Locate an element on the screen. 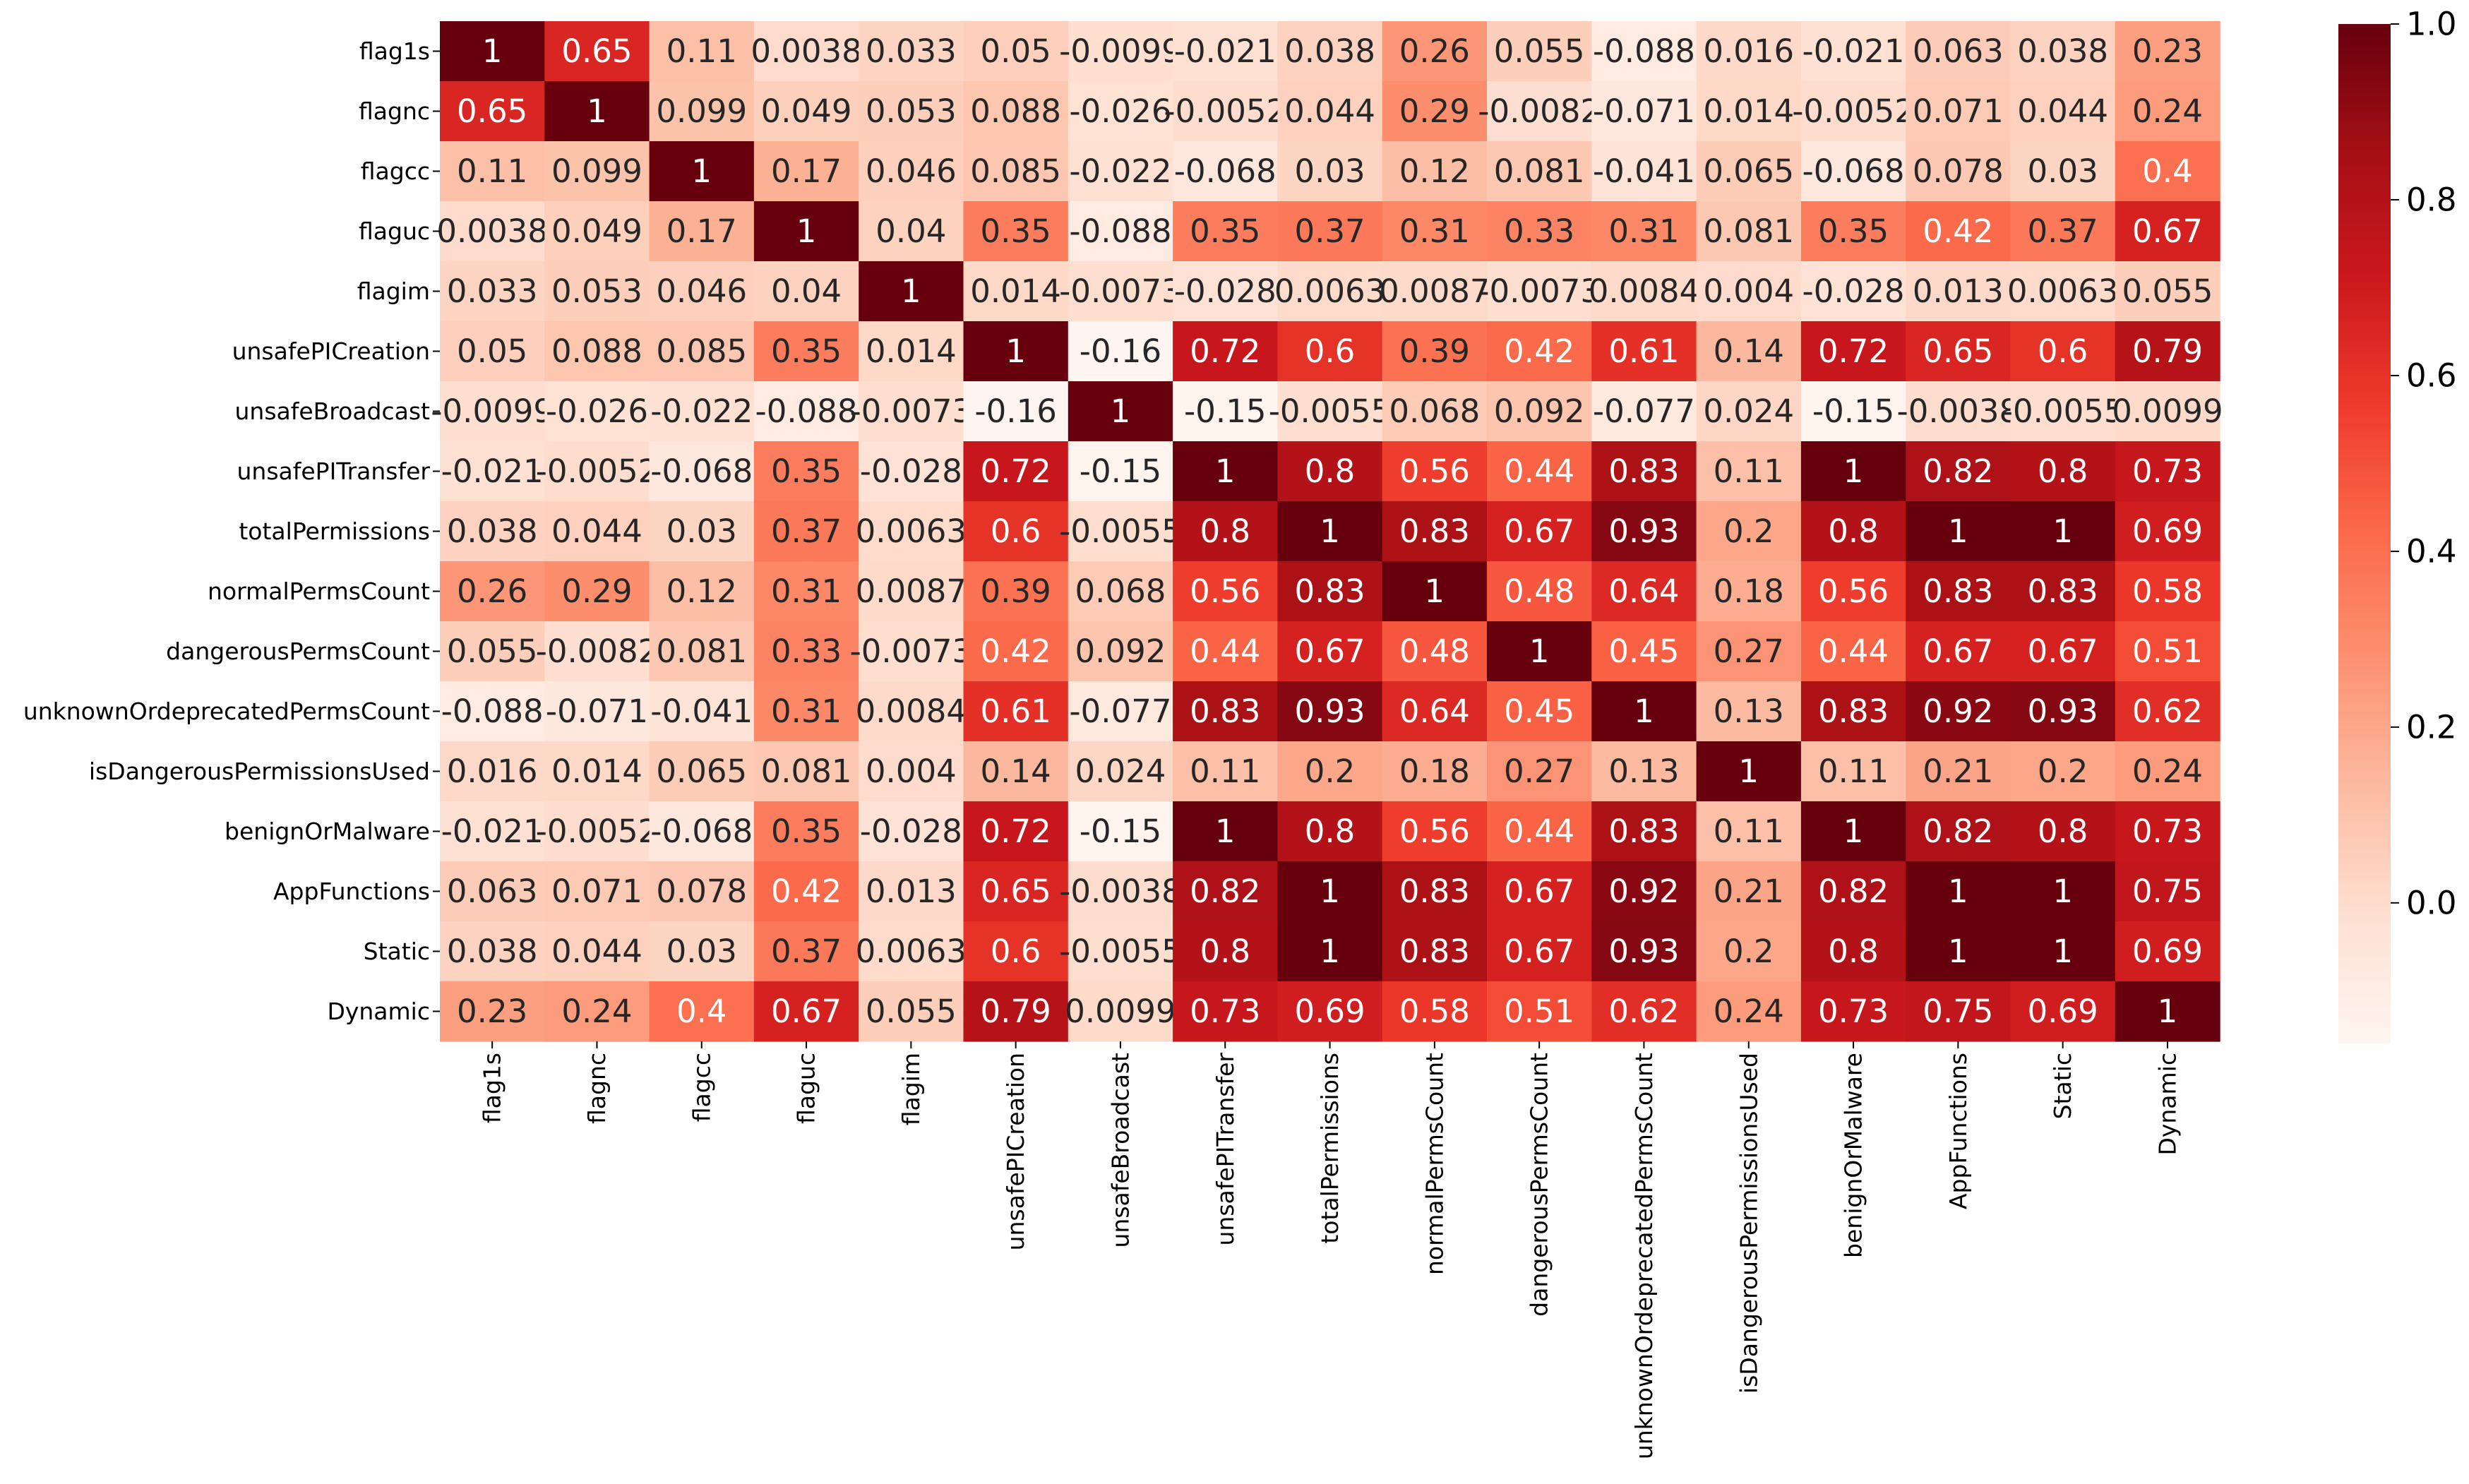 Image resolution: width=2469 pixels, height=1484 pixels. cell-value-label: 0.044 is located at coordinates (596, 531).